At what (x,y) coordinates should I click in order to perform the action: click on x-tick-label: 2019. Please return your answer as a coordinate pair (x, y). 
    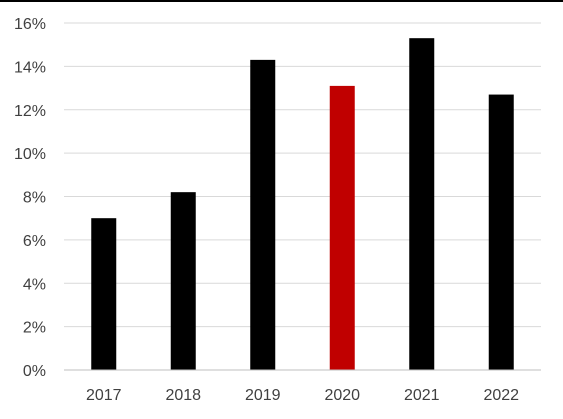
    Looking at the image, I should click on (263, 395).